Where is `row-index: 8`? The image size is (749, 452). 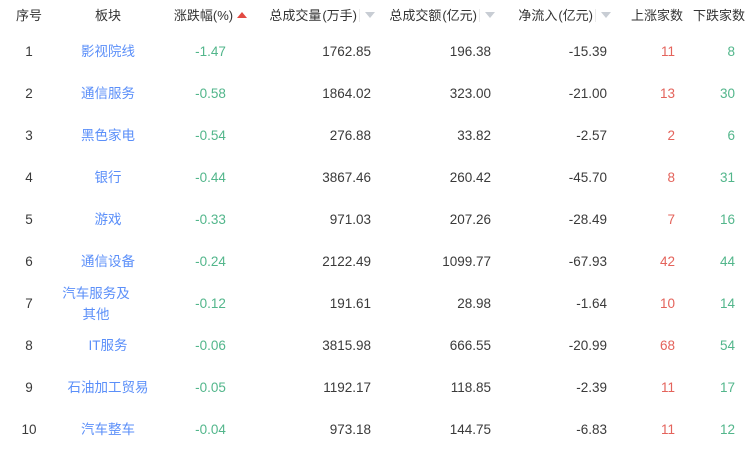 row-index: 8 is located at coordinates (29, 345).